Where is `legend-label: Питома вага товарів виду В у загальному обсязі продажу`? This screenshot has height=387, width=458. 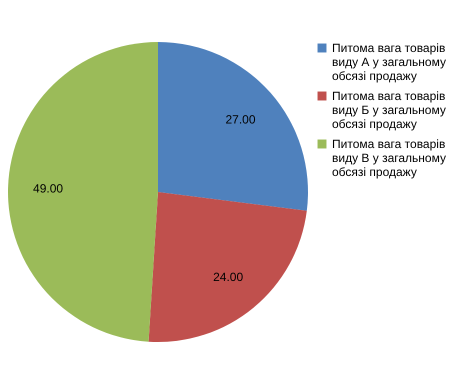 legend-label: Питома вага товарів виду В у загальному обсязі продажу is located at coordinates (389, 158).